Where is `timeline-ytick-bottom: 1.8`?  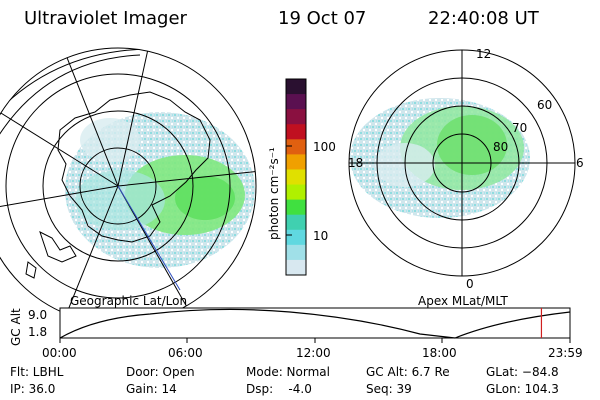
timeline-ytick-bottom: 1.8 is located at coordinates (38, 332).